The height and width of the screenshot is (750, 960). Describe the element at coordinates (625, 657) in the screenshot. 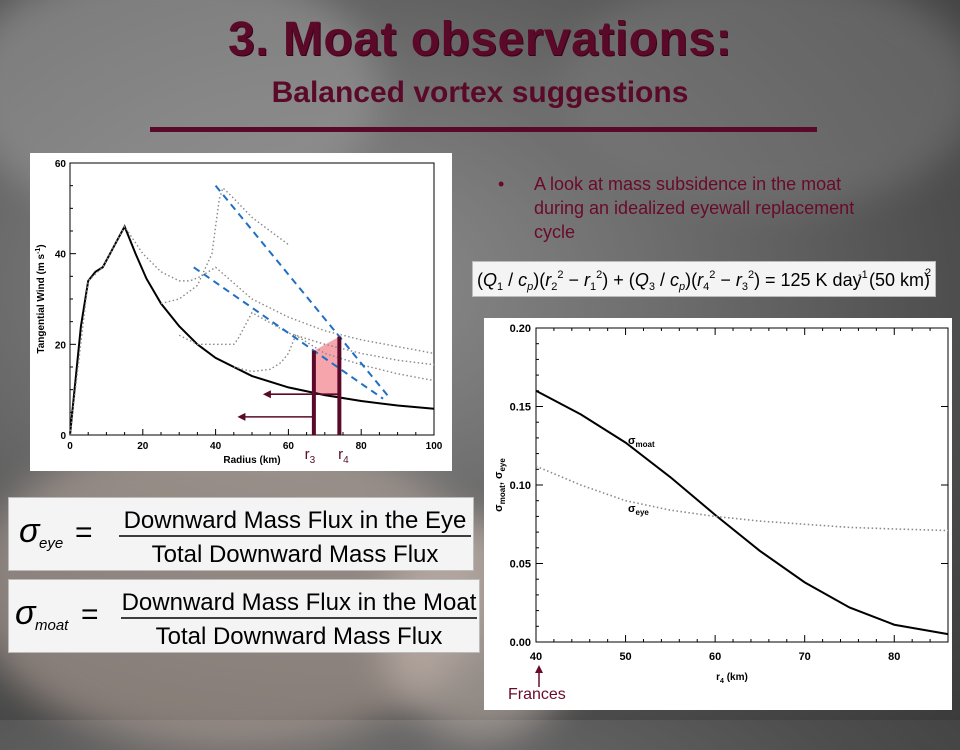

I see `x-tick-label: 50` at that location.